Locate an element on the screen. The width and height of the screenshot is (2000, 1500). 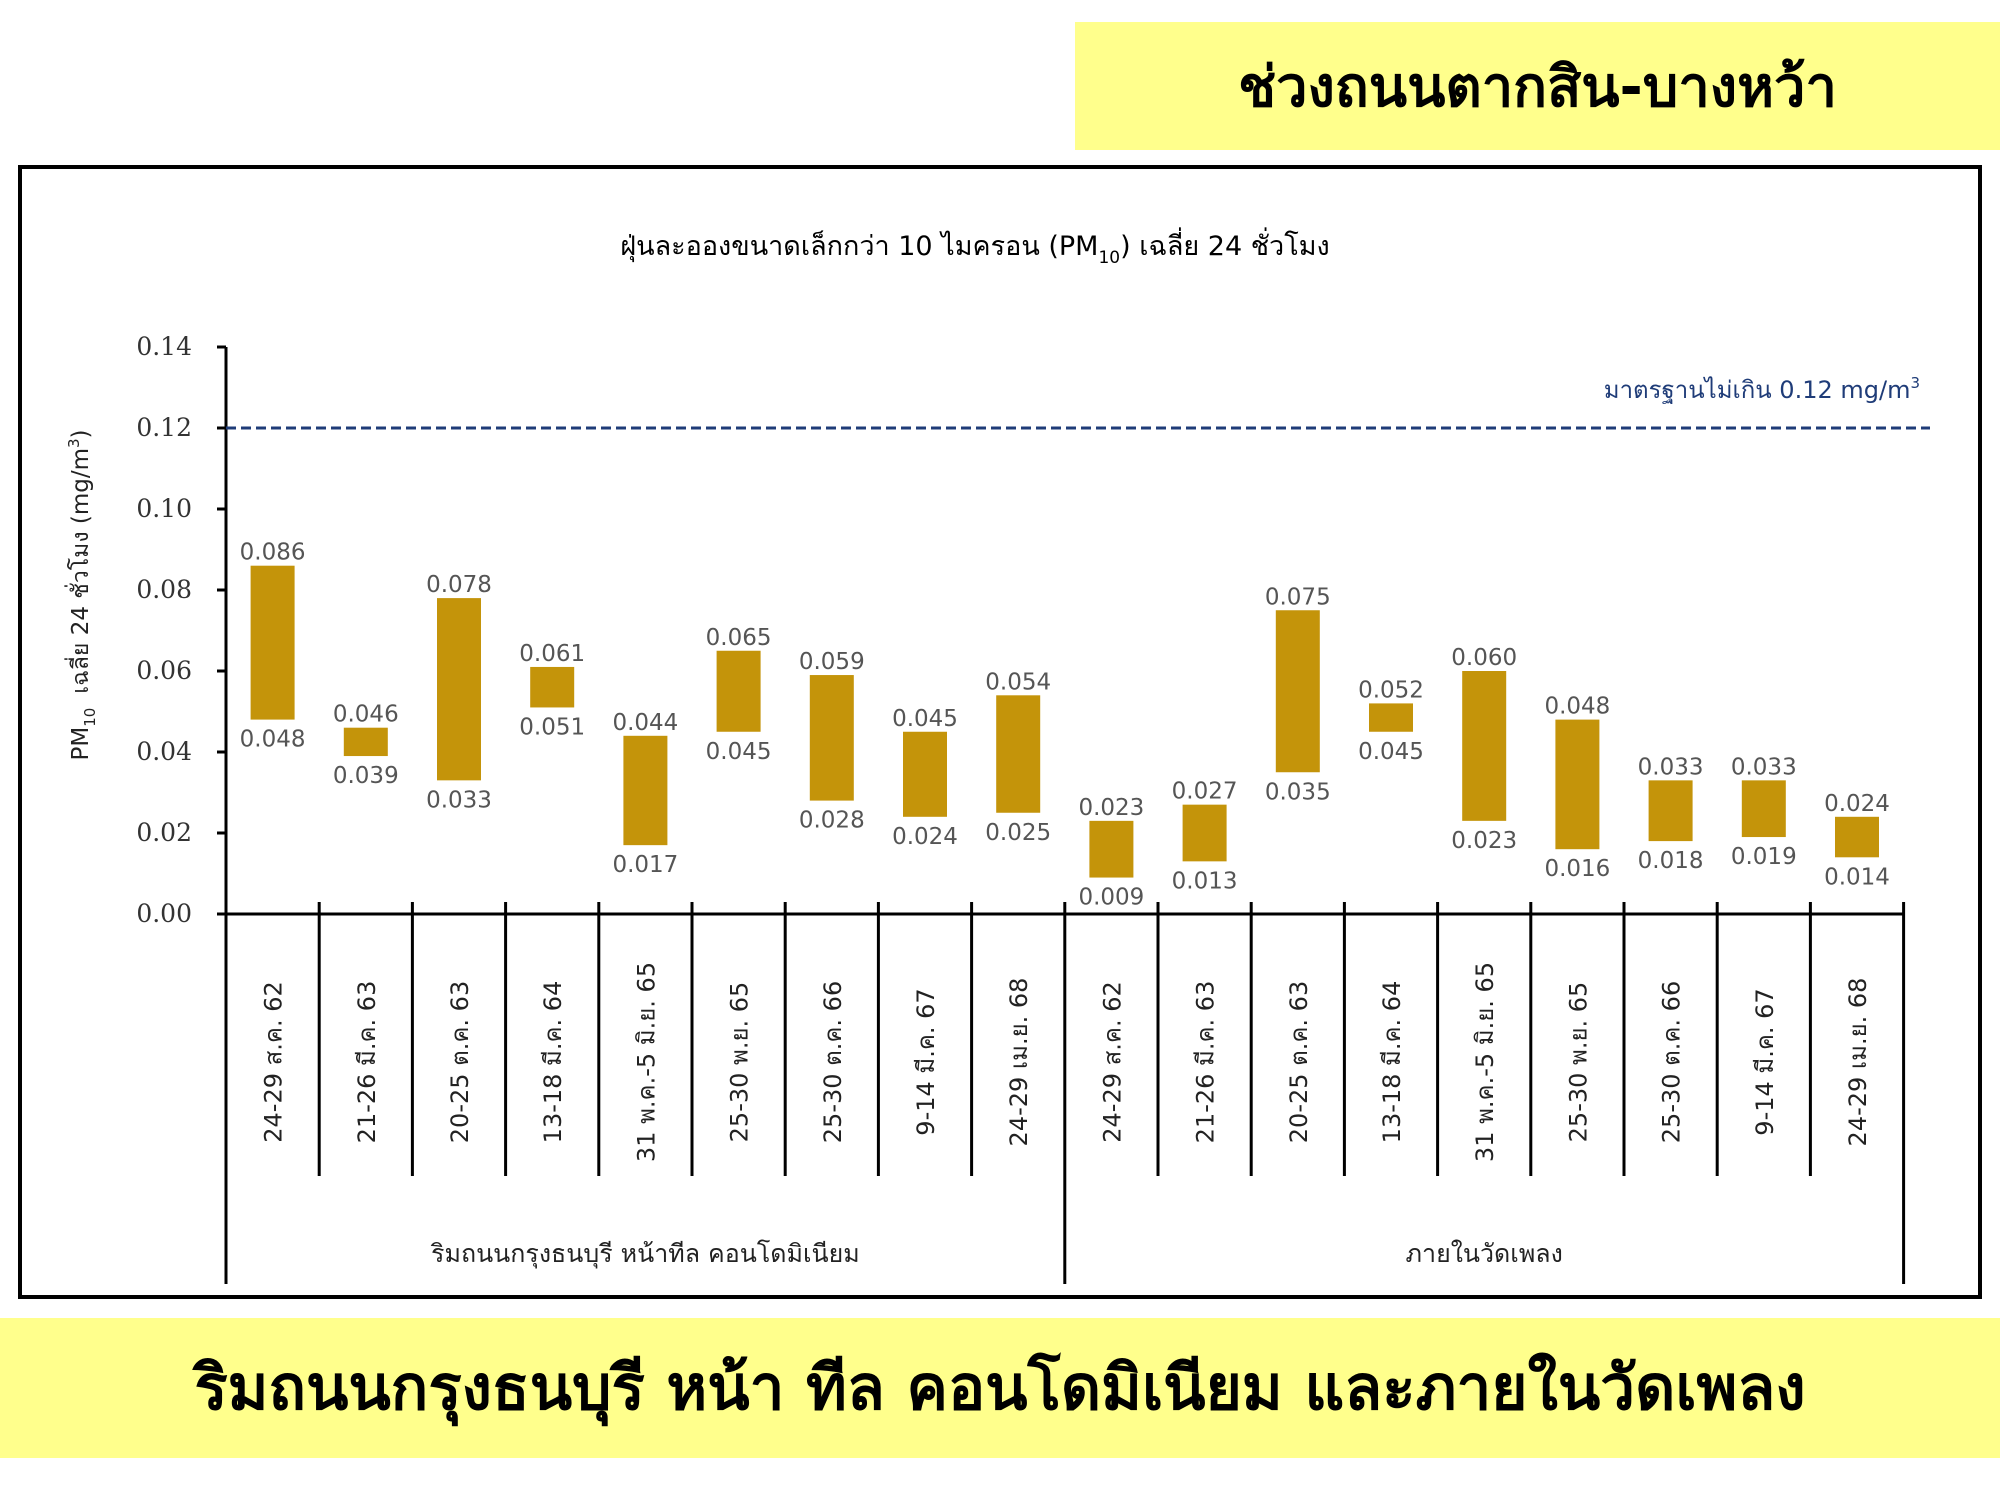
chart-title-subscript: 10 is located at coordinates (1109, 258).